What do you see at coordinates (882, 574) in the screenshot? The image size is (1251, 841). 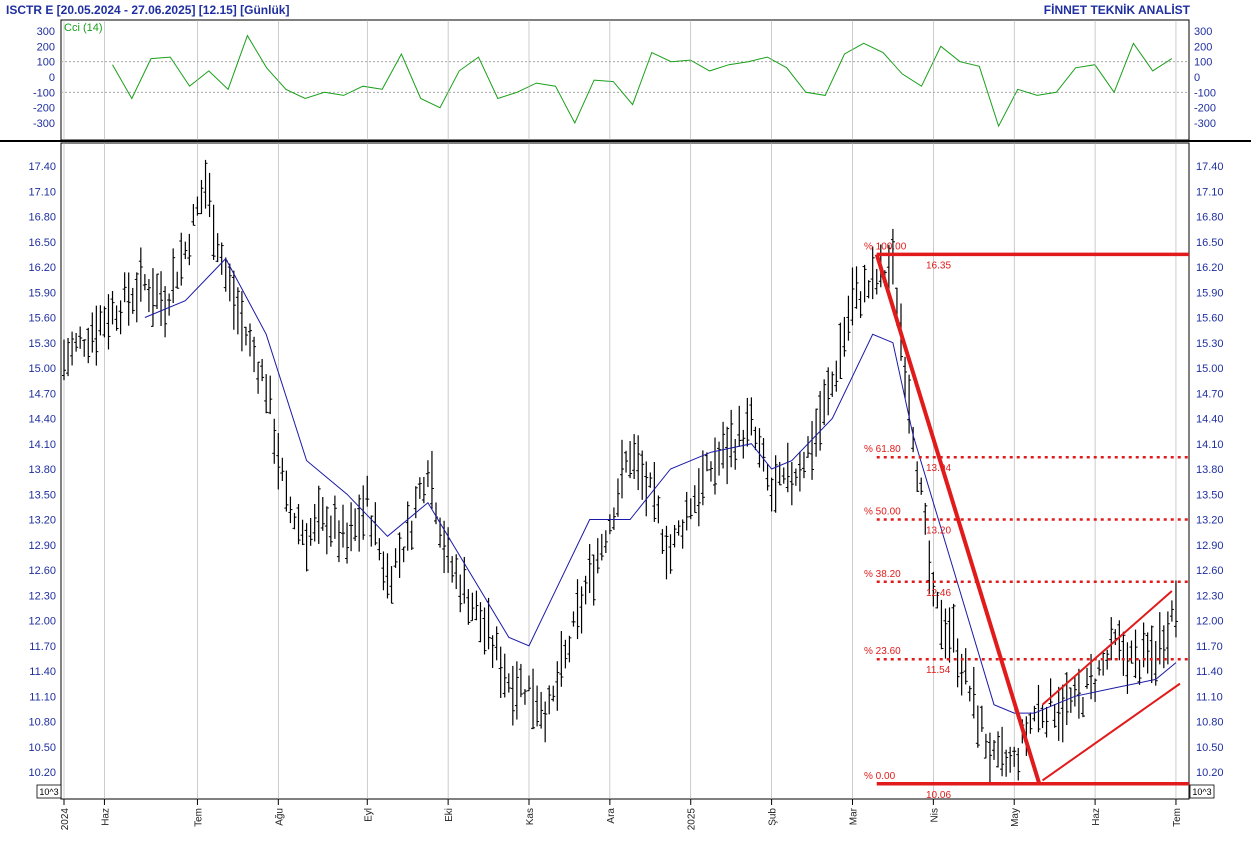 I see `fib-level-pct: % 38.20` at bounding box center [882, 574].